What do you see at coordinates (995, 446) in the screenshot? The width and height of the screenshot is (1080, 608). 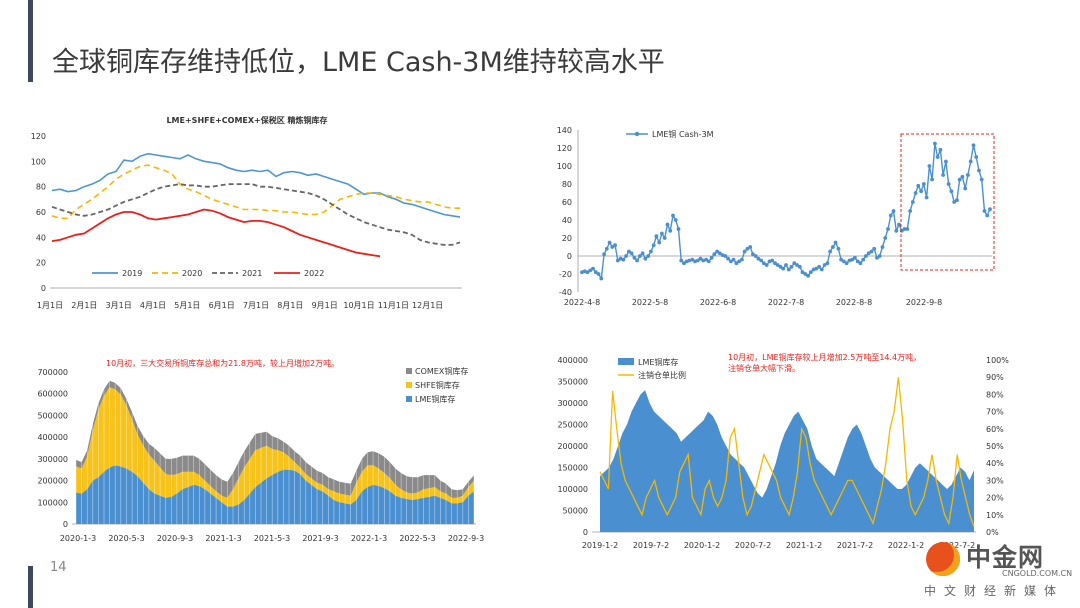 I see `y2-tick-label: 50%` at bounding box center [995, 446].